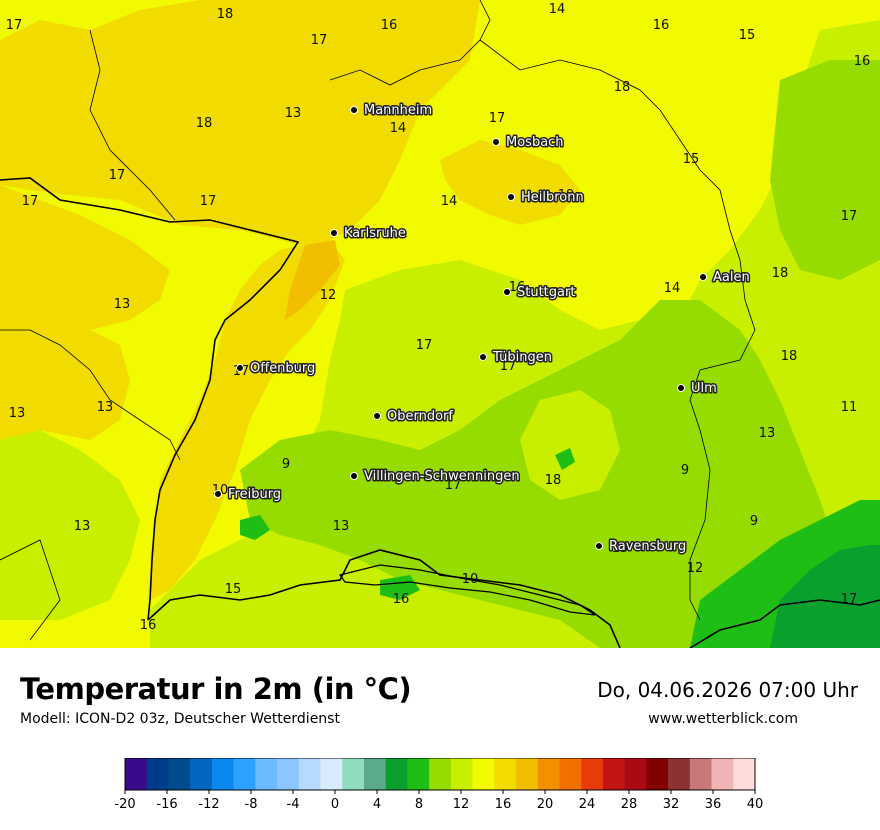 The width and height of the screenshot is (880, 830). What do you see at coordinates (166, 804) in the screenshot?
I see `legend-tick-label: -16` at bounding box center [166, 804].